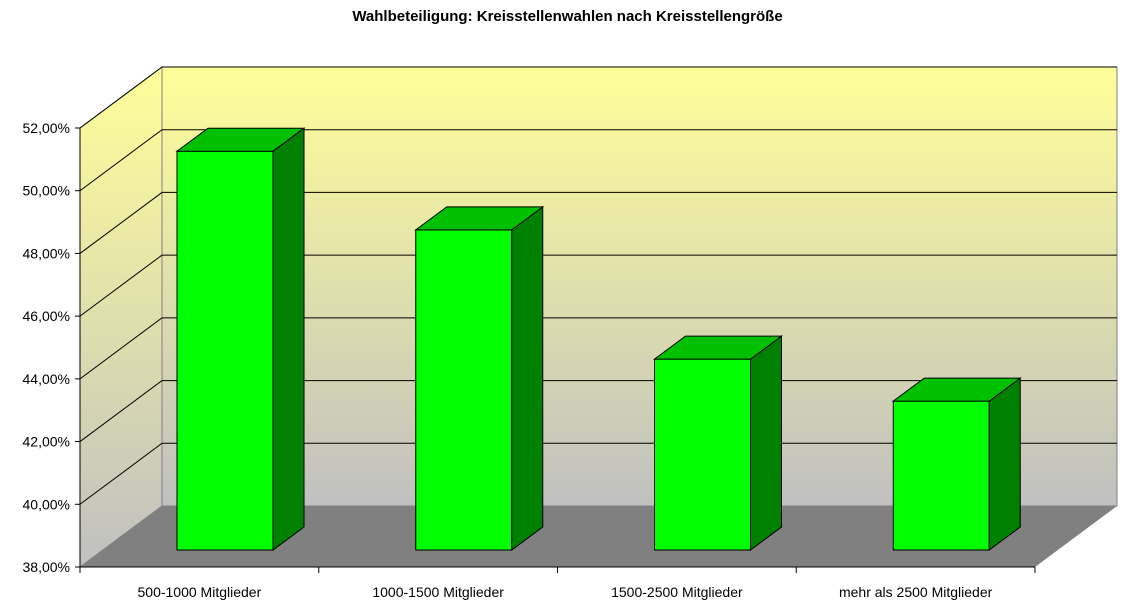 The height and width of the screenshot is (607, 1135). Describe the element at coordinates (200, 592) in the screenshot. I see `x-tick-label: 500-1000 Mitglieder` at that location.